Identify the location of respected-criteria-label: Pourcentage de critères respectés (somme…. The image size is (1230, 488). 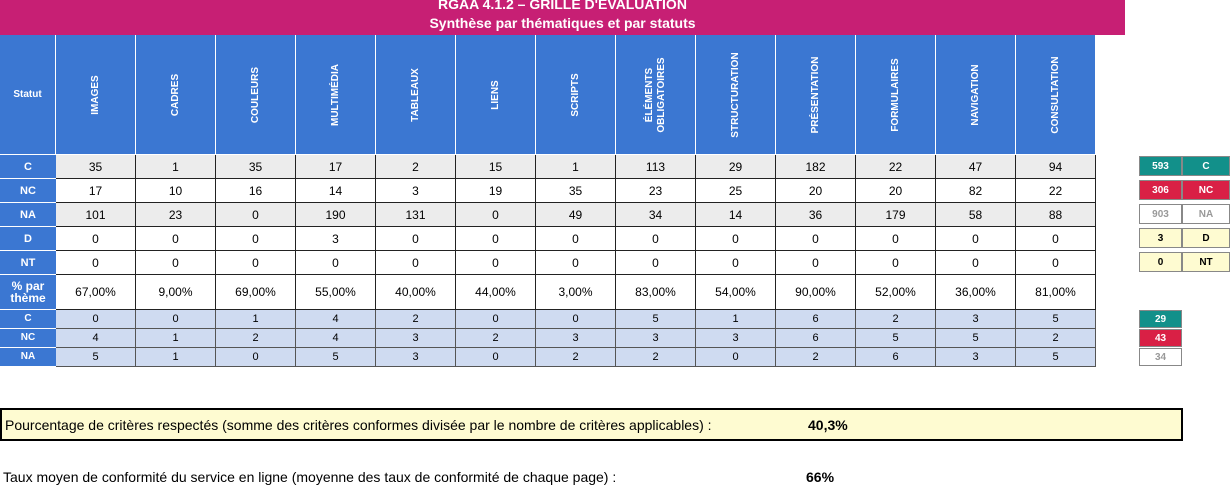
(358, 425).